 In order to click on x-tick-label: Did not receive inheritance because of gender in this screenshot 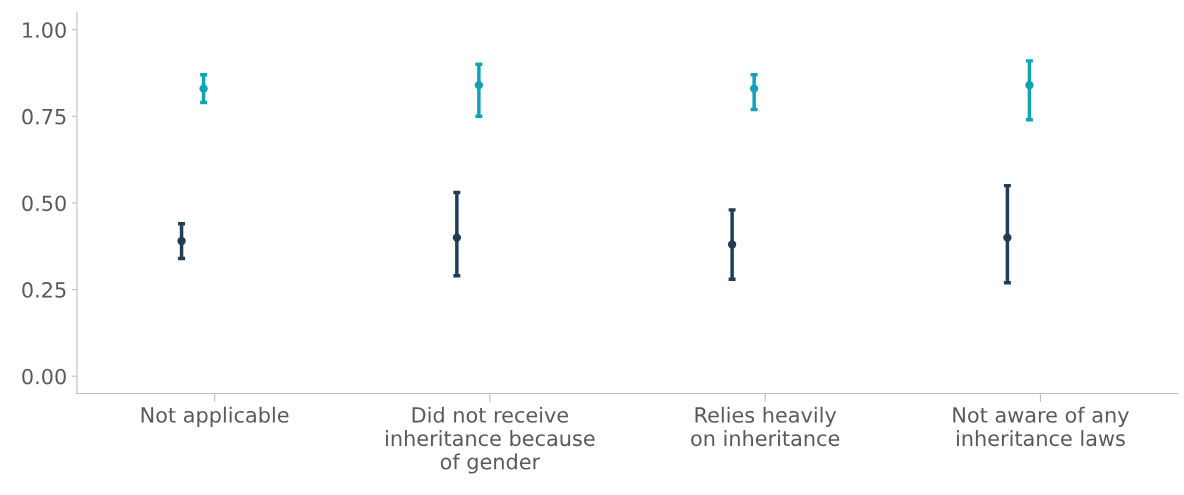, I will do `click(490, 440)`.